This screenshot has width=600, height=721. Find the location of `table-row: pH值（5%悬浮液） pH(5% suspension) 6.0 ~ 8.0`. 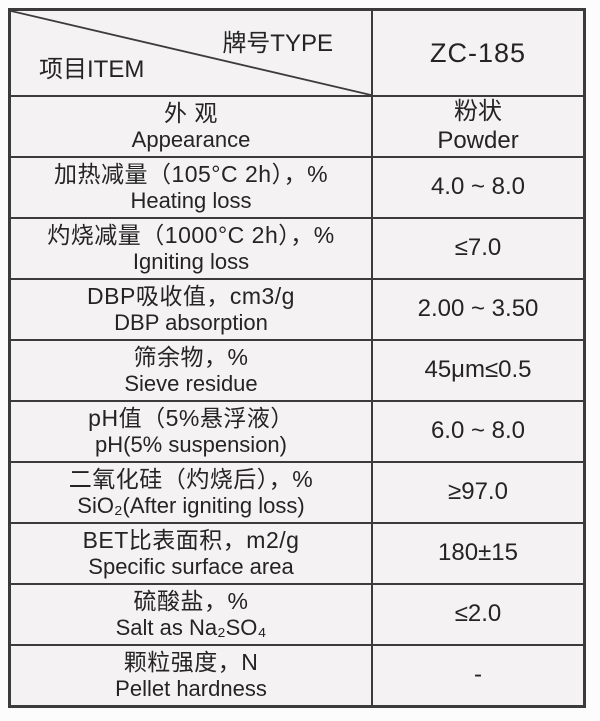

table-row: pH值（5%悬浮液） pH(5% suspension) 6.0 ~ 8.0 is located at coordinates (297, 430).